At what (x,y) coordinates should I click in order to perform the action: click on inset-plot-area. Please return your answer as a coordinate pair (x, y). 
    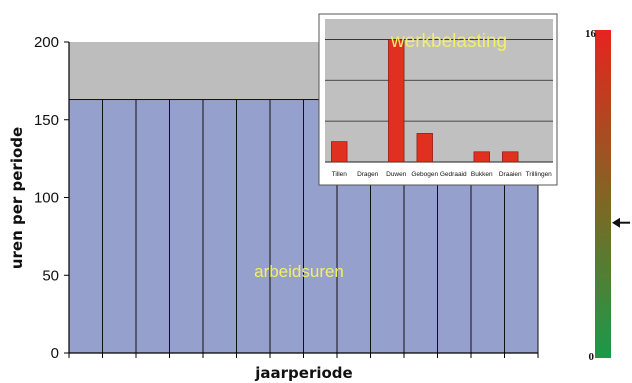
    Looking at the image, I should click on (439, 90).